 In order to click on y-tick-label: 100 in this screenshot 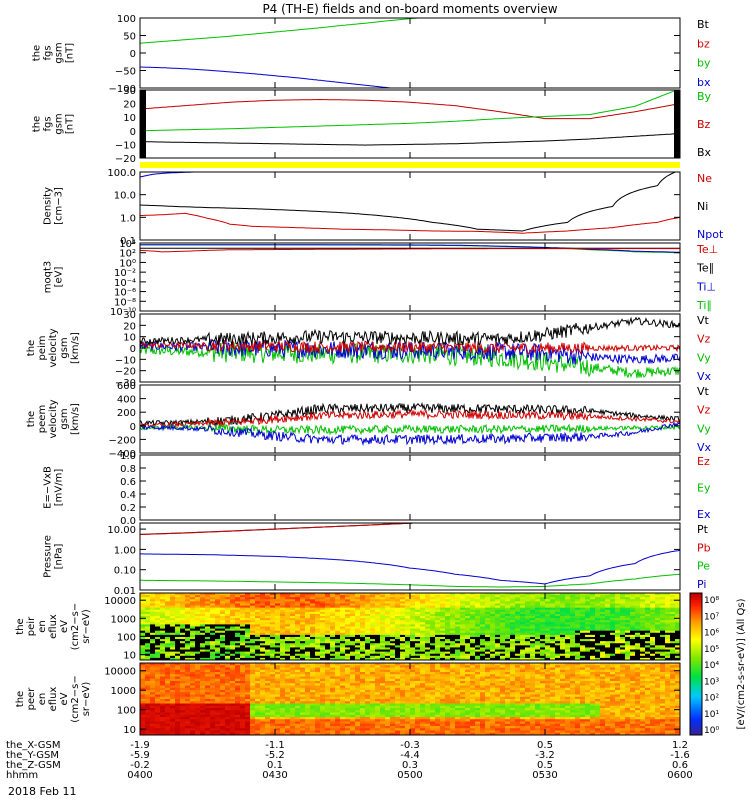, I will do `click(126, 19)`.